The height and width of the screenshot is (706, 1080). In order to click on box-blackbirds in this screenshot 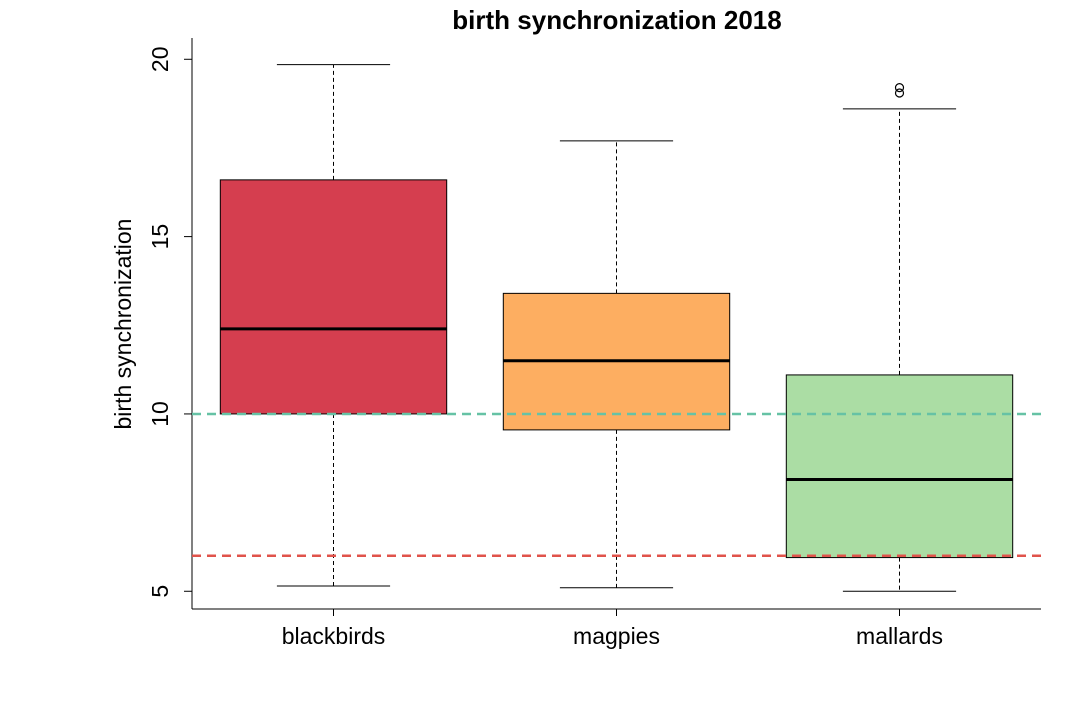, I will do `click(333, 297)`.